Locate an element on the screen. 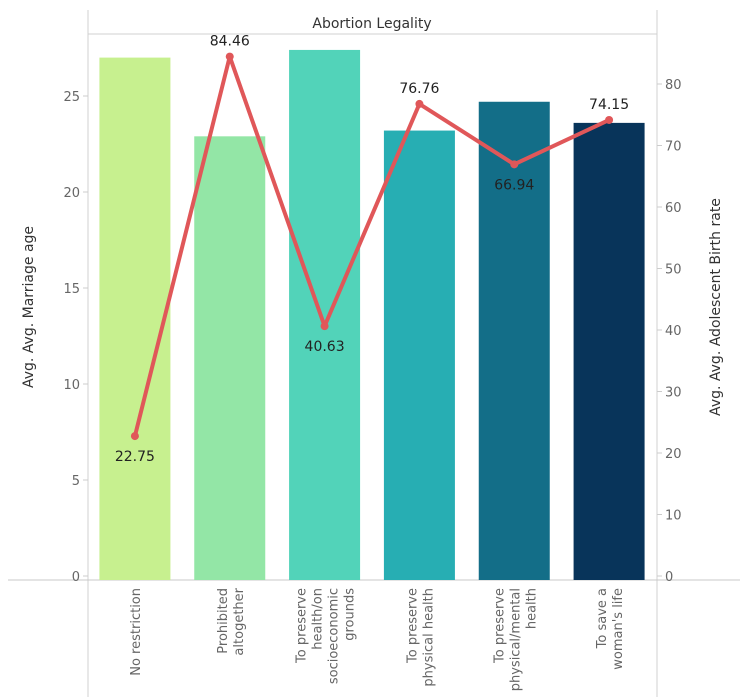 This screenshot has width=748, height=697. category-label-line: health is located at coordinates (531, 608).